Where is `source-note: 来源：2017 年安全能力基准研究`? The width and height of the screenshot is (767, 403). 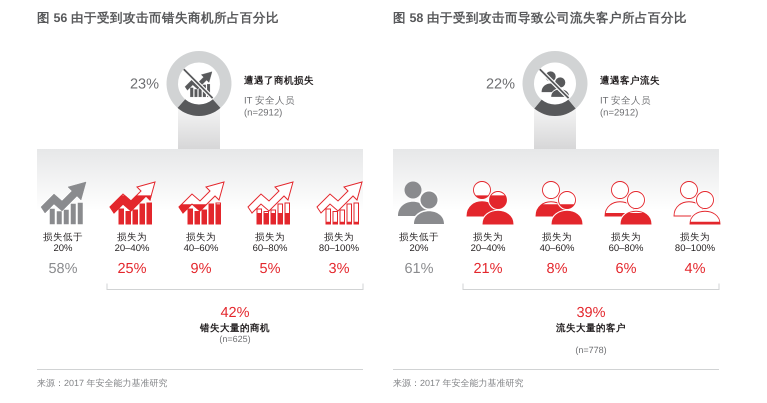 source-note: 来源：2017 年安全能力基准研究 is located at coordinates (458, 383).